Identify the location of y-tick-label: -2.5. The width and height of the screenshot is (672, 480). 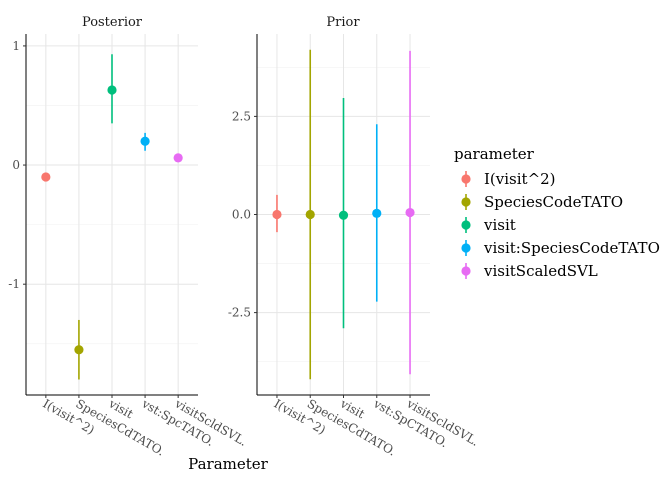
(239, 313).